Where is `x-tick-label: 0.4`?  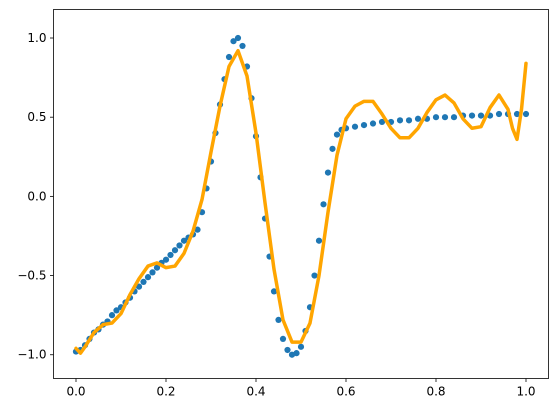
x-tick-label: 0.4 is located at coordinates (255, 392).